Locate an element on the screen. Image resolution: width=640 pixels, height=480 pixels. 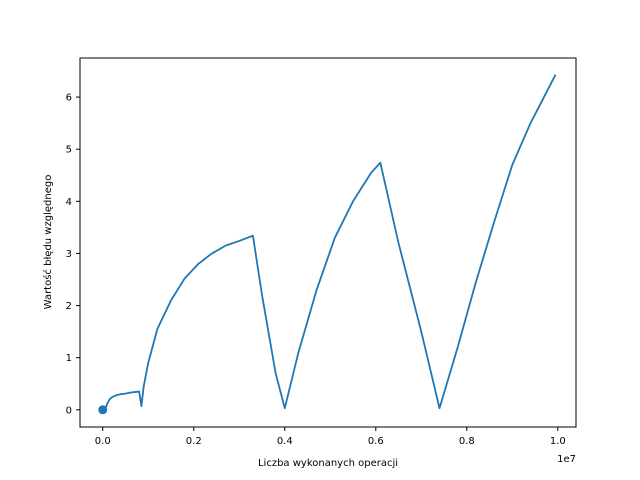
x-axis-offset-label: 1e7 is located at coordinates (566, 459).